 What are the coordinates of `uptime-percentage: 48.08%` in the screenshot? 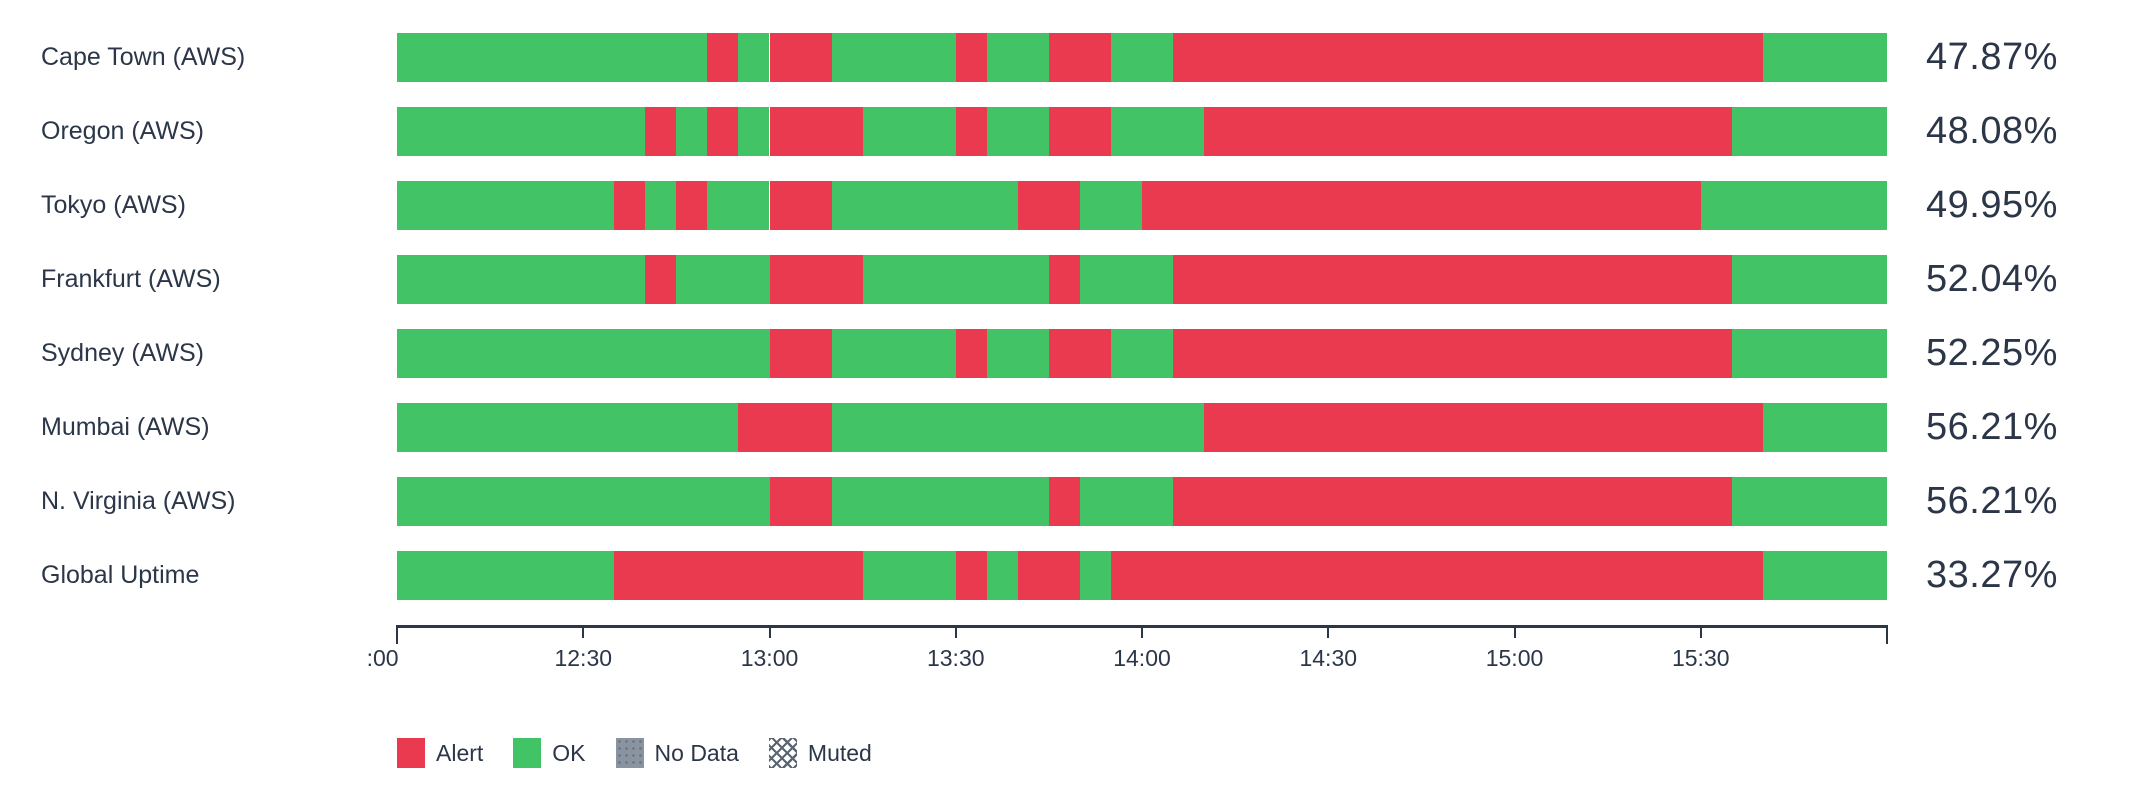 It's located at (1992, 131).